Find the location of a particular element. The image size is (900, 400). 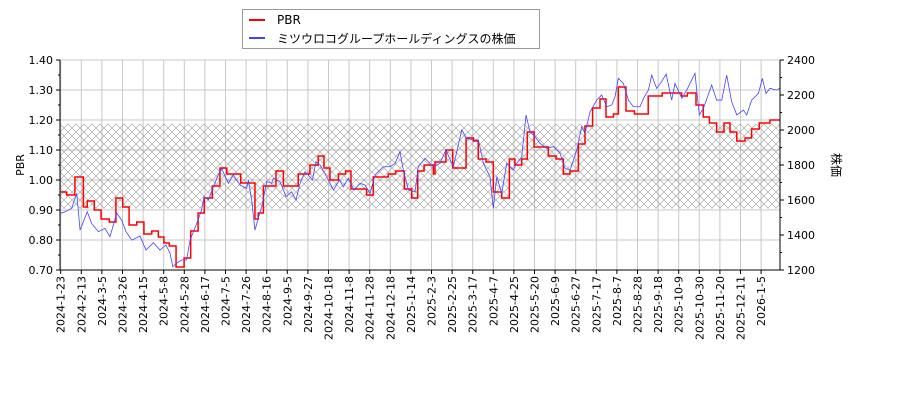

x-tick-label: 2024-8-16 is located at coordinates (267, 304).